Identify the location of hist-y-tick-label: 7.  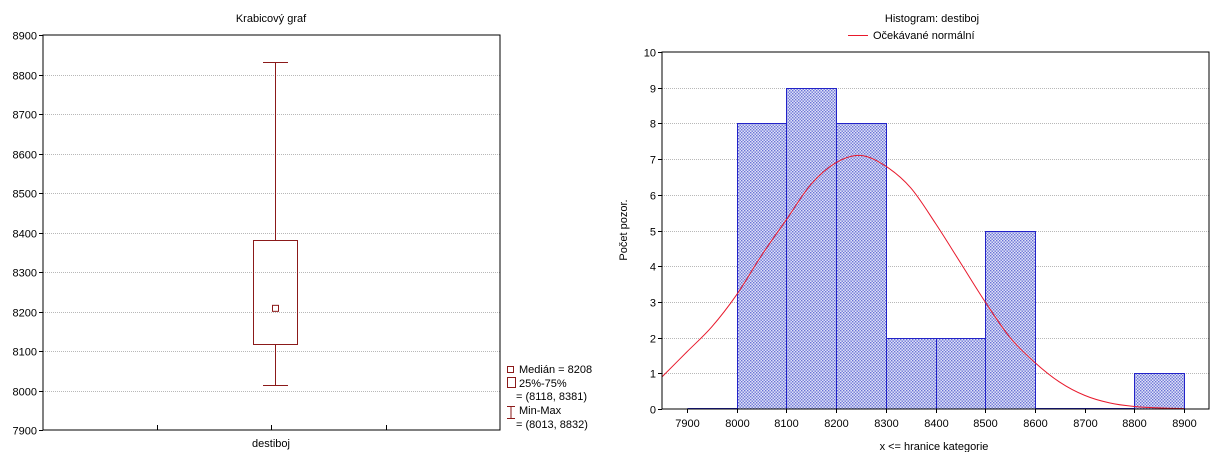
(653, 161).